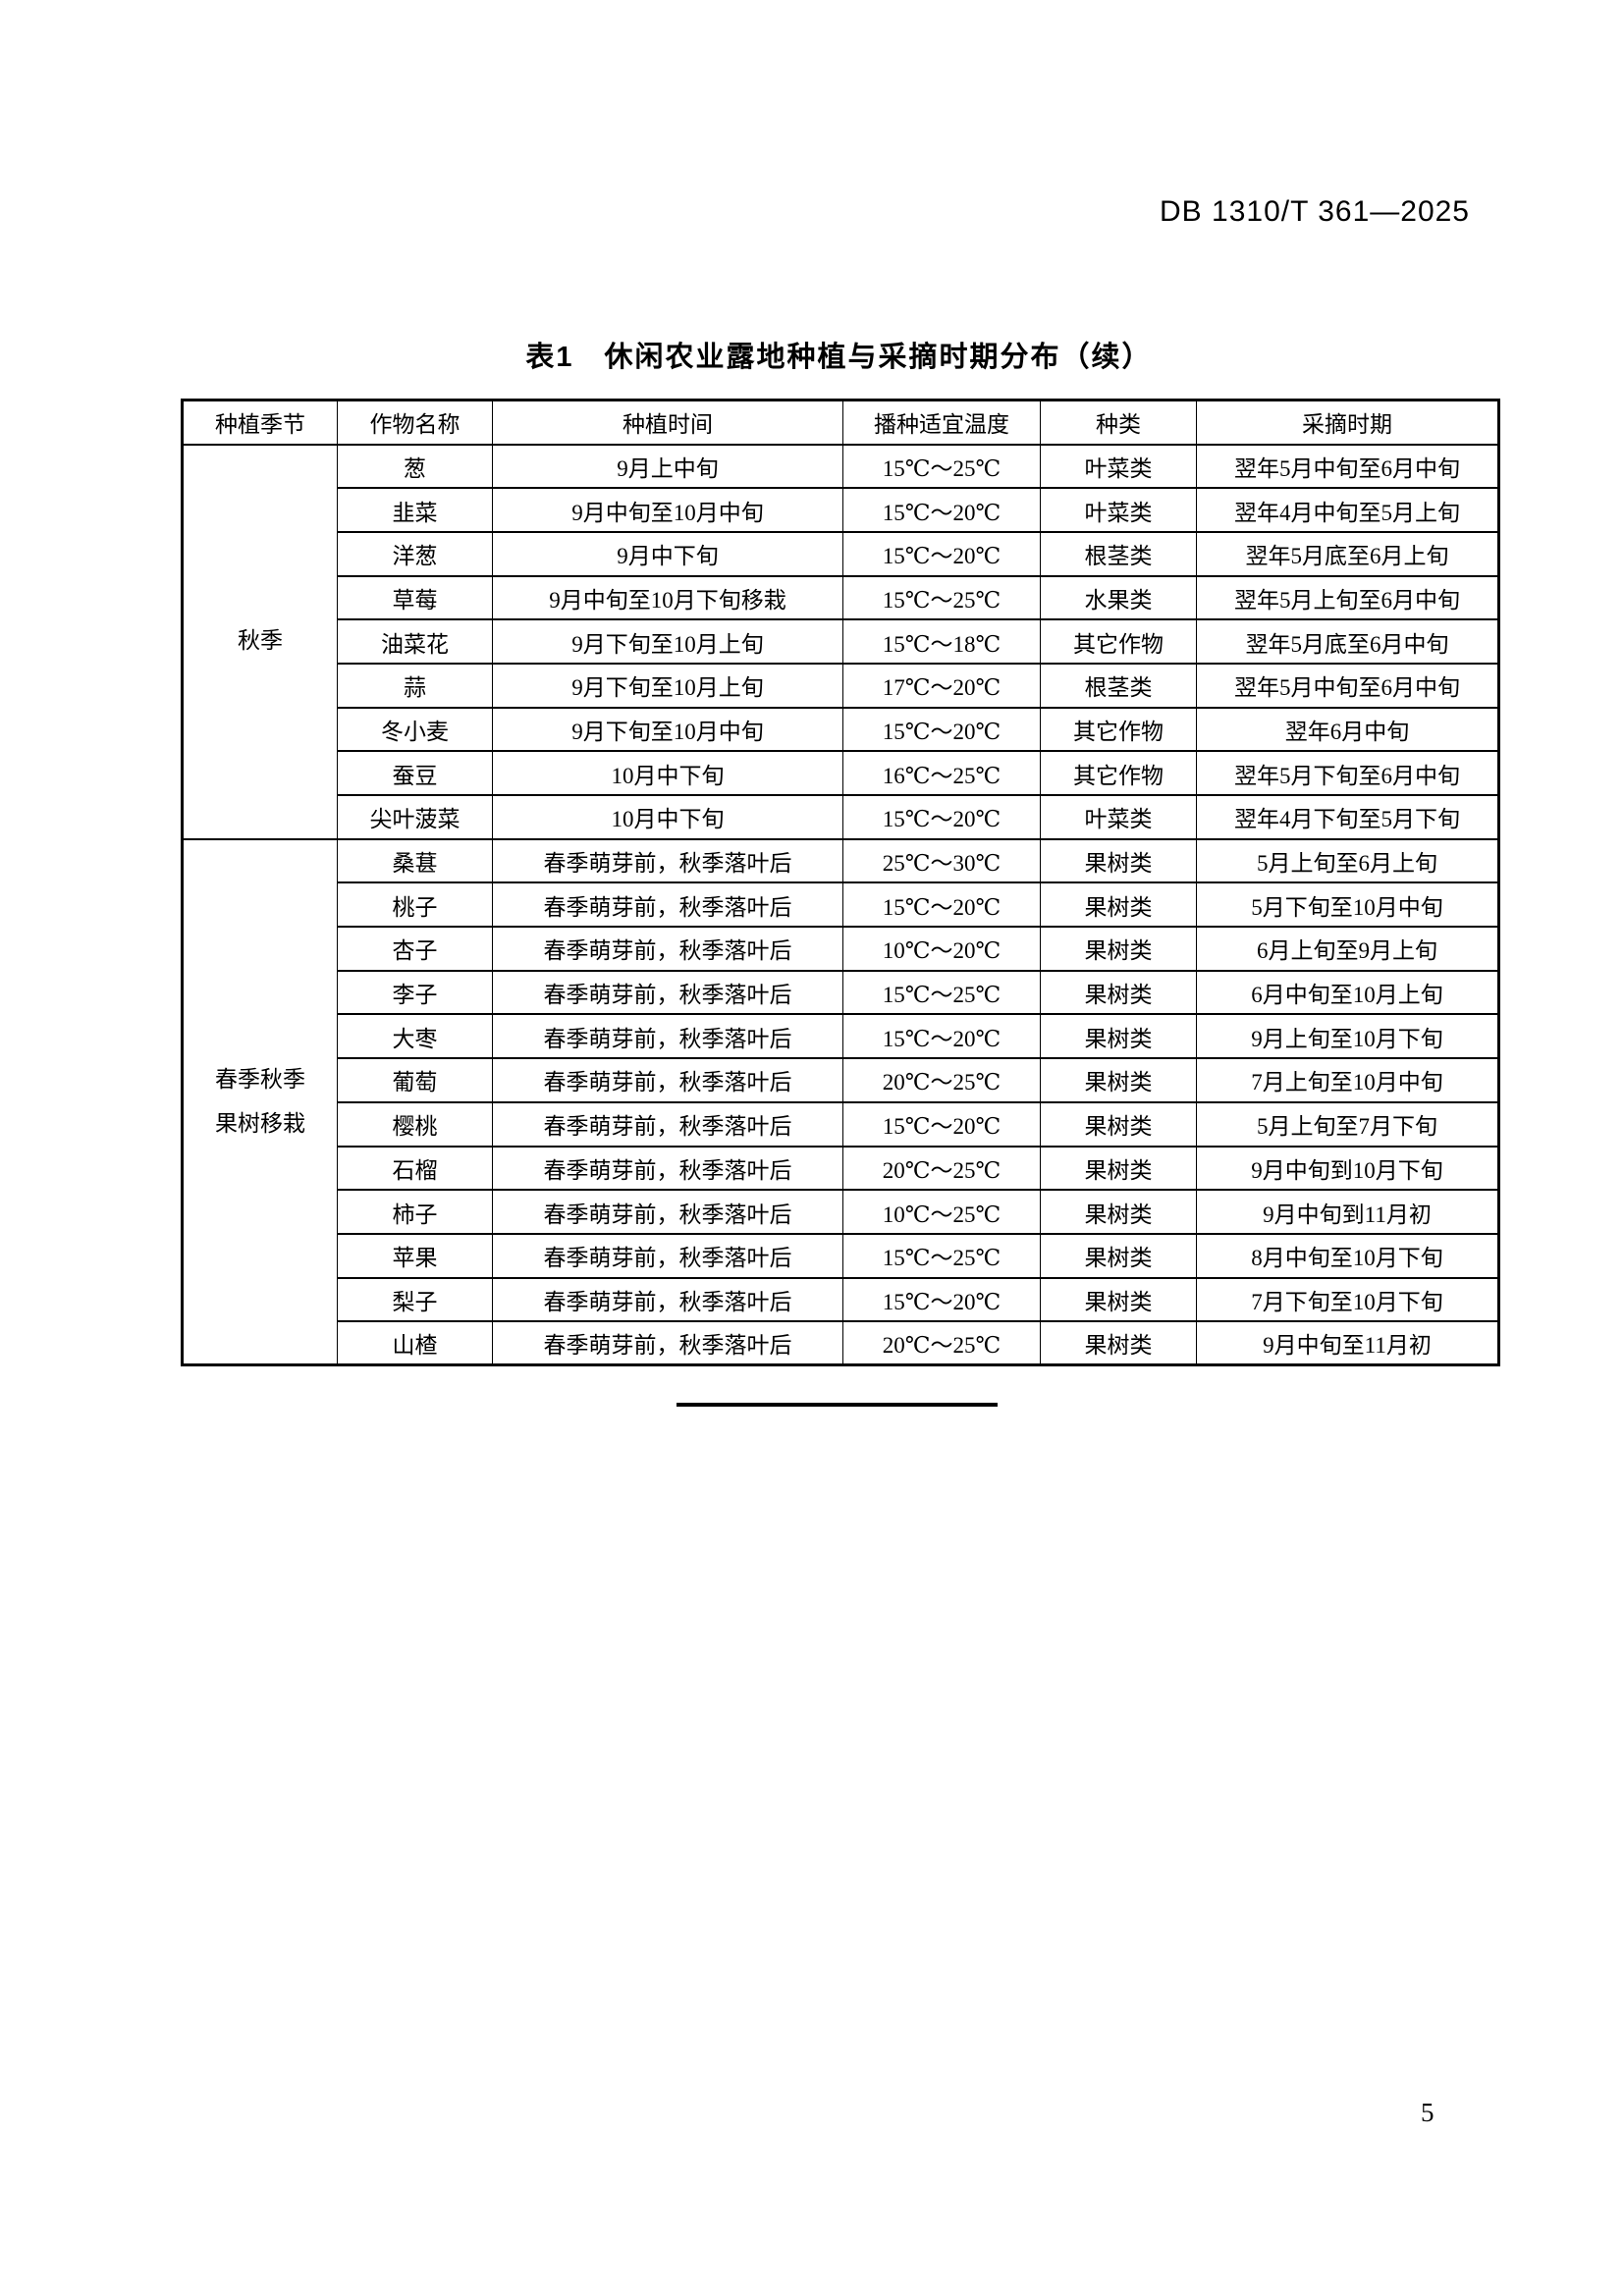  I want to click on table-row: 蚕豆 10月中下旬 16℃～25℃ 其它作物 翌年5月下旬至6月中旬, so click(841, 773).